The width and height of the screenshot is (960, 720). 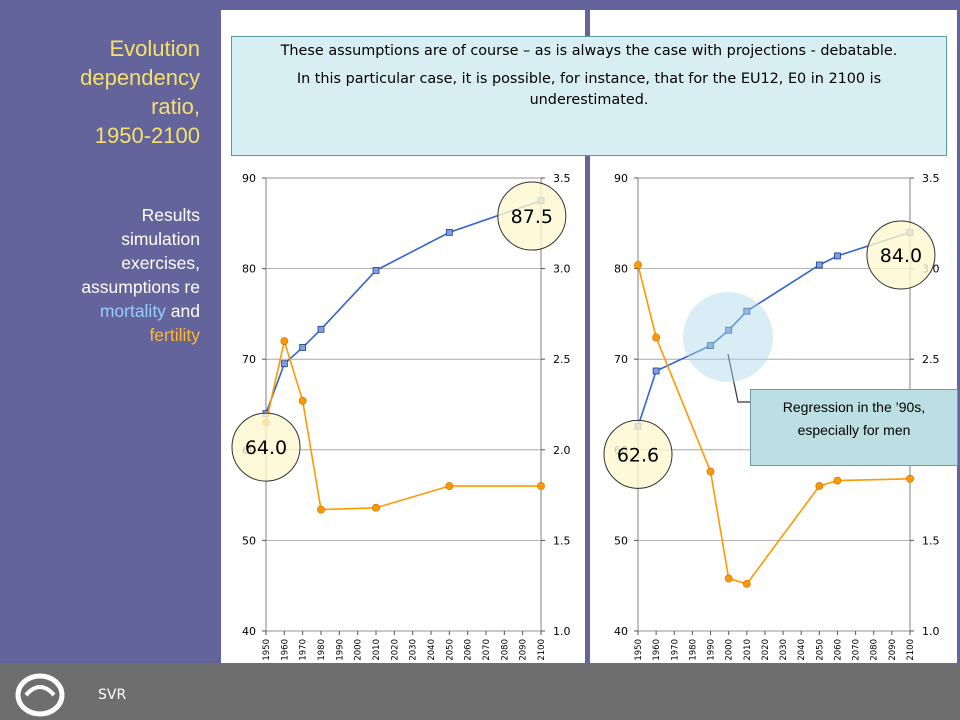 What do you see at coordinates (562, 450) in the screenshot?
I see `y2-tick-label: 2.0` at bounding box center [562, 450].